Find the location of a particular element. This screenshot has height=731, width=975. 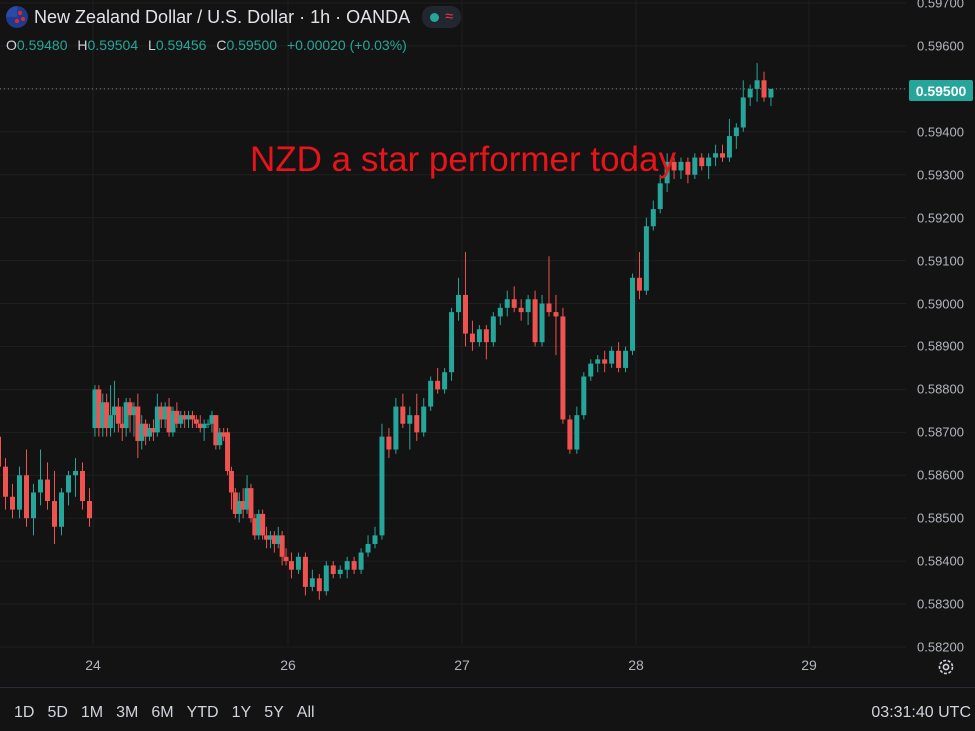

price-axis-label: 0.58700 is located at coordinates (940, 432).